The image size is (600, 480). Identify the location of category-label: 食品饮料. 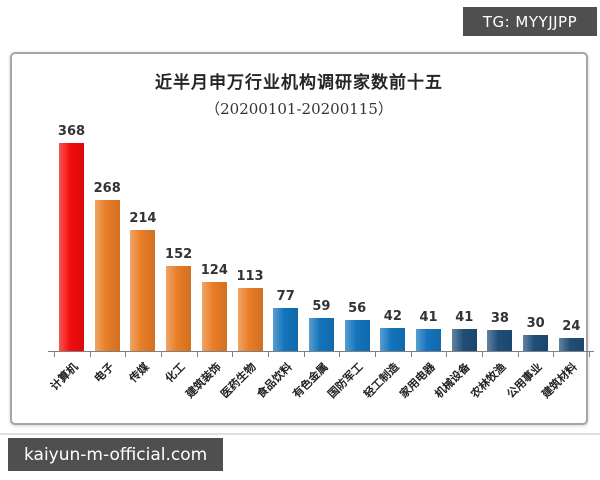
(274, 380).